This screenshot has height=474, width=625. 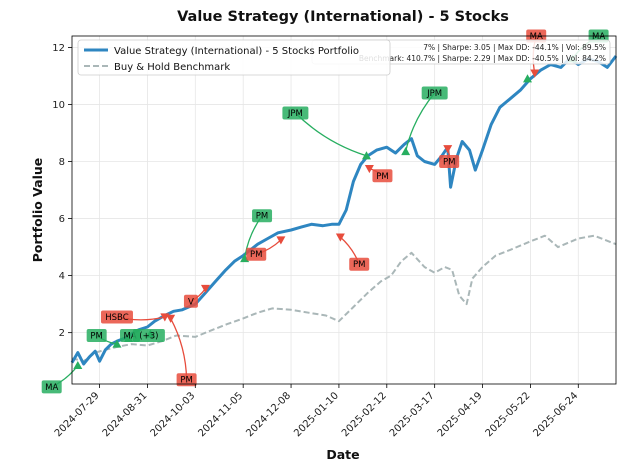 What do you see at coordinates (37, 210) in the screenshot?
I see `y-axis-label: Portfolio Value` at bounding box center [37, 210].